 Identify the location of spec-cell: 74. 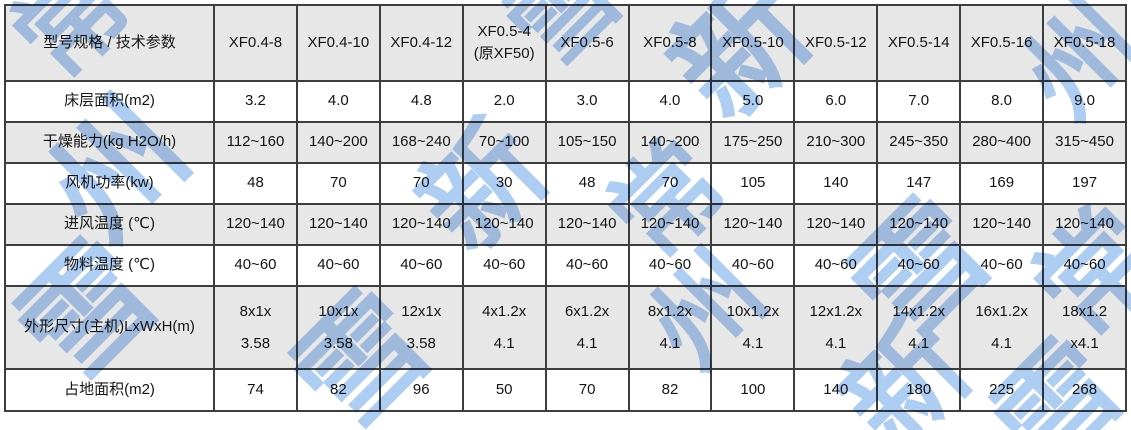
(255, 390).